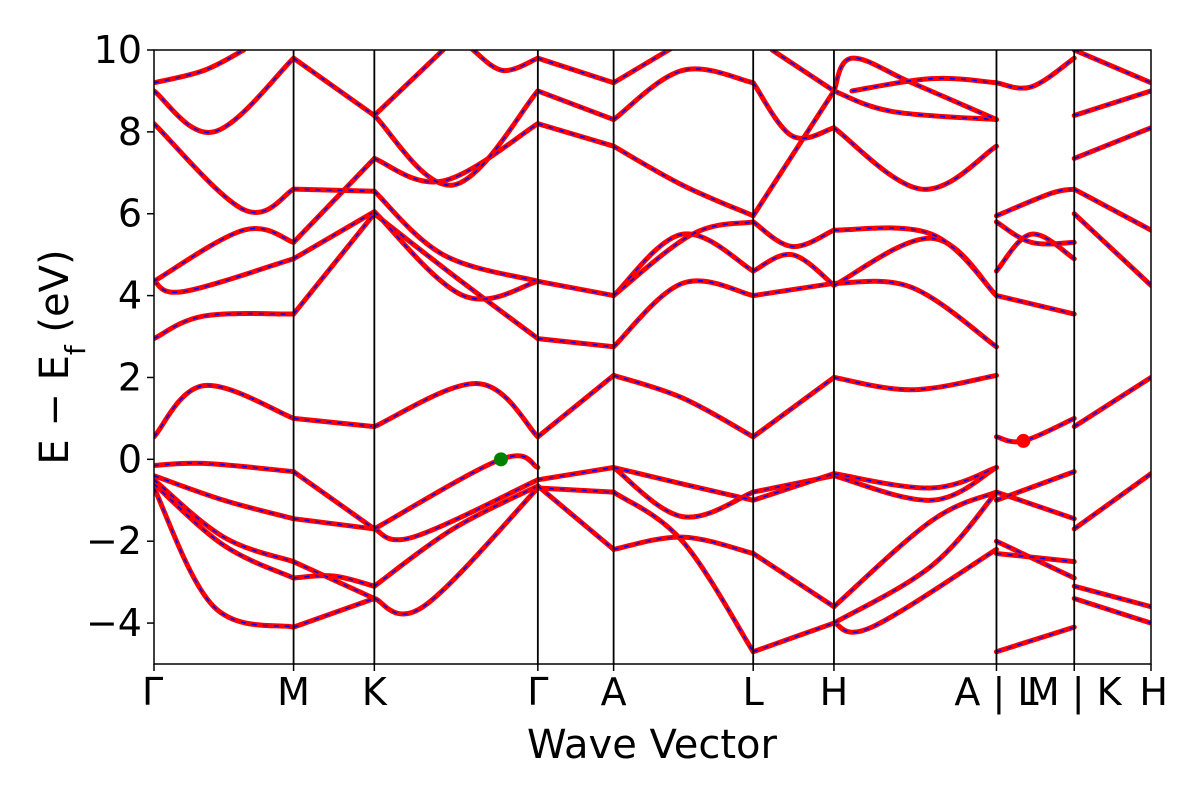  What do you see at coordinates (614, 692) in the screenshot?
I see `x-tick-label-4: A` at bounding box center [614, 692].